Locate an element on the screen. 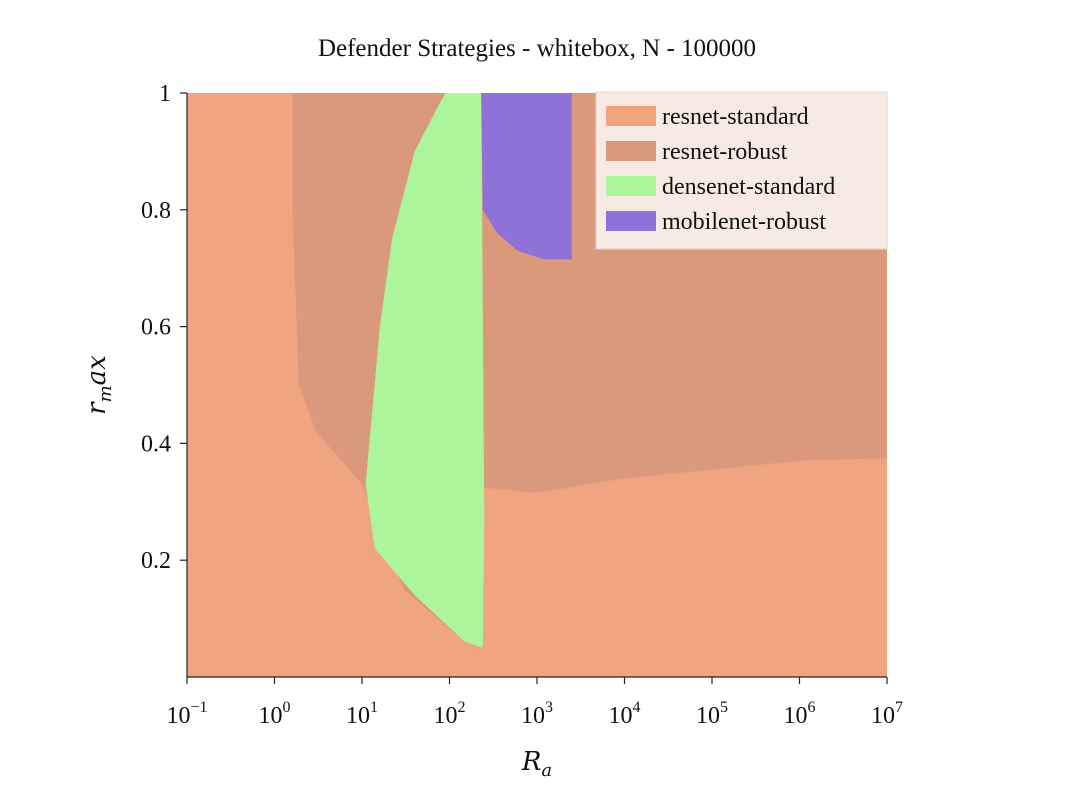  legend-swatch-densenet-standard is located at coordinates (631, 186).